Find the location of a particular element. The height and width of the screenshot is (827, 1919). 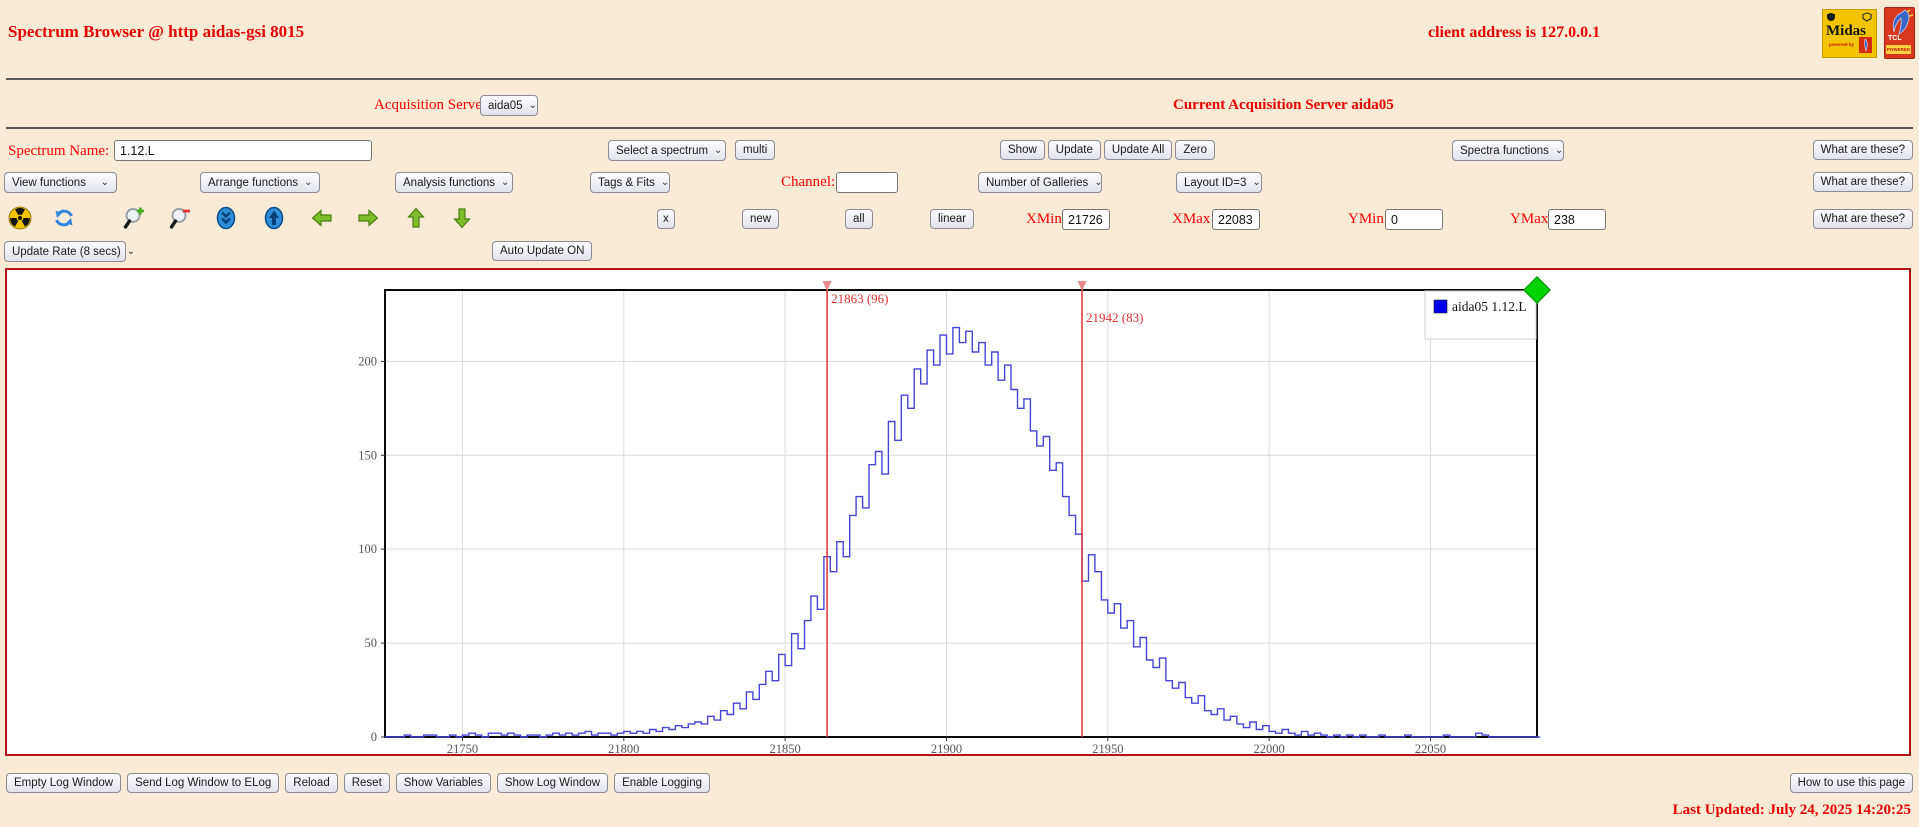

zoom-in-icon is located at coordinates (134, 218).